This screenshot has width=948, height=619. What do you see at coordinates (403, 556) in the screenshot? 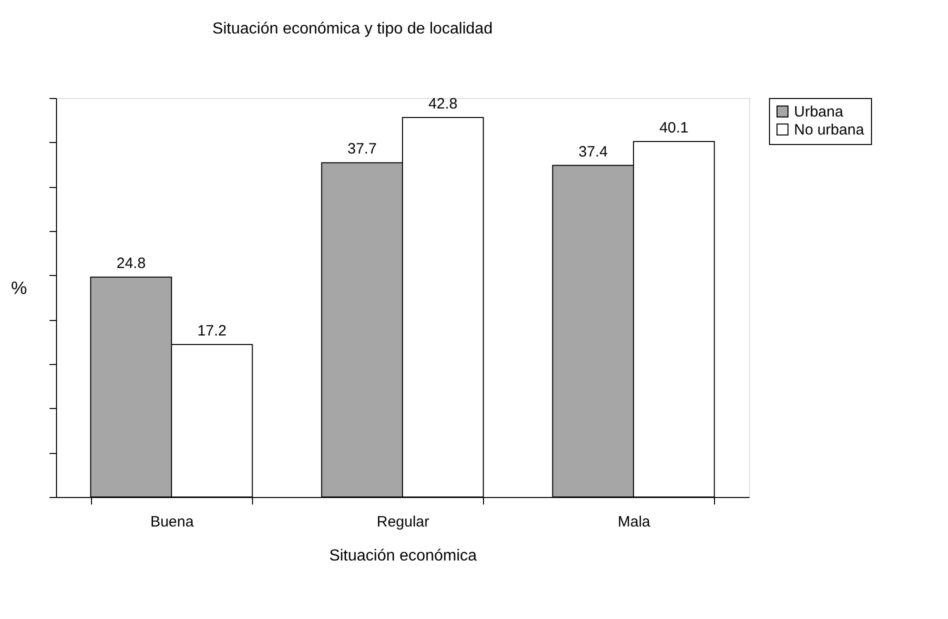
I see `x-axis-title: Situación económica` at bounding box center [403, 556].